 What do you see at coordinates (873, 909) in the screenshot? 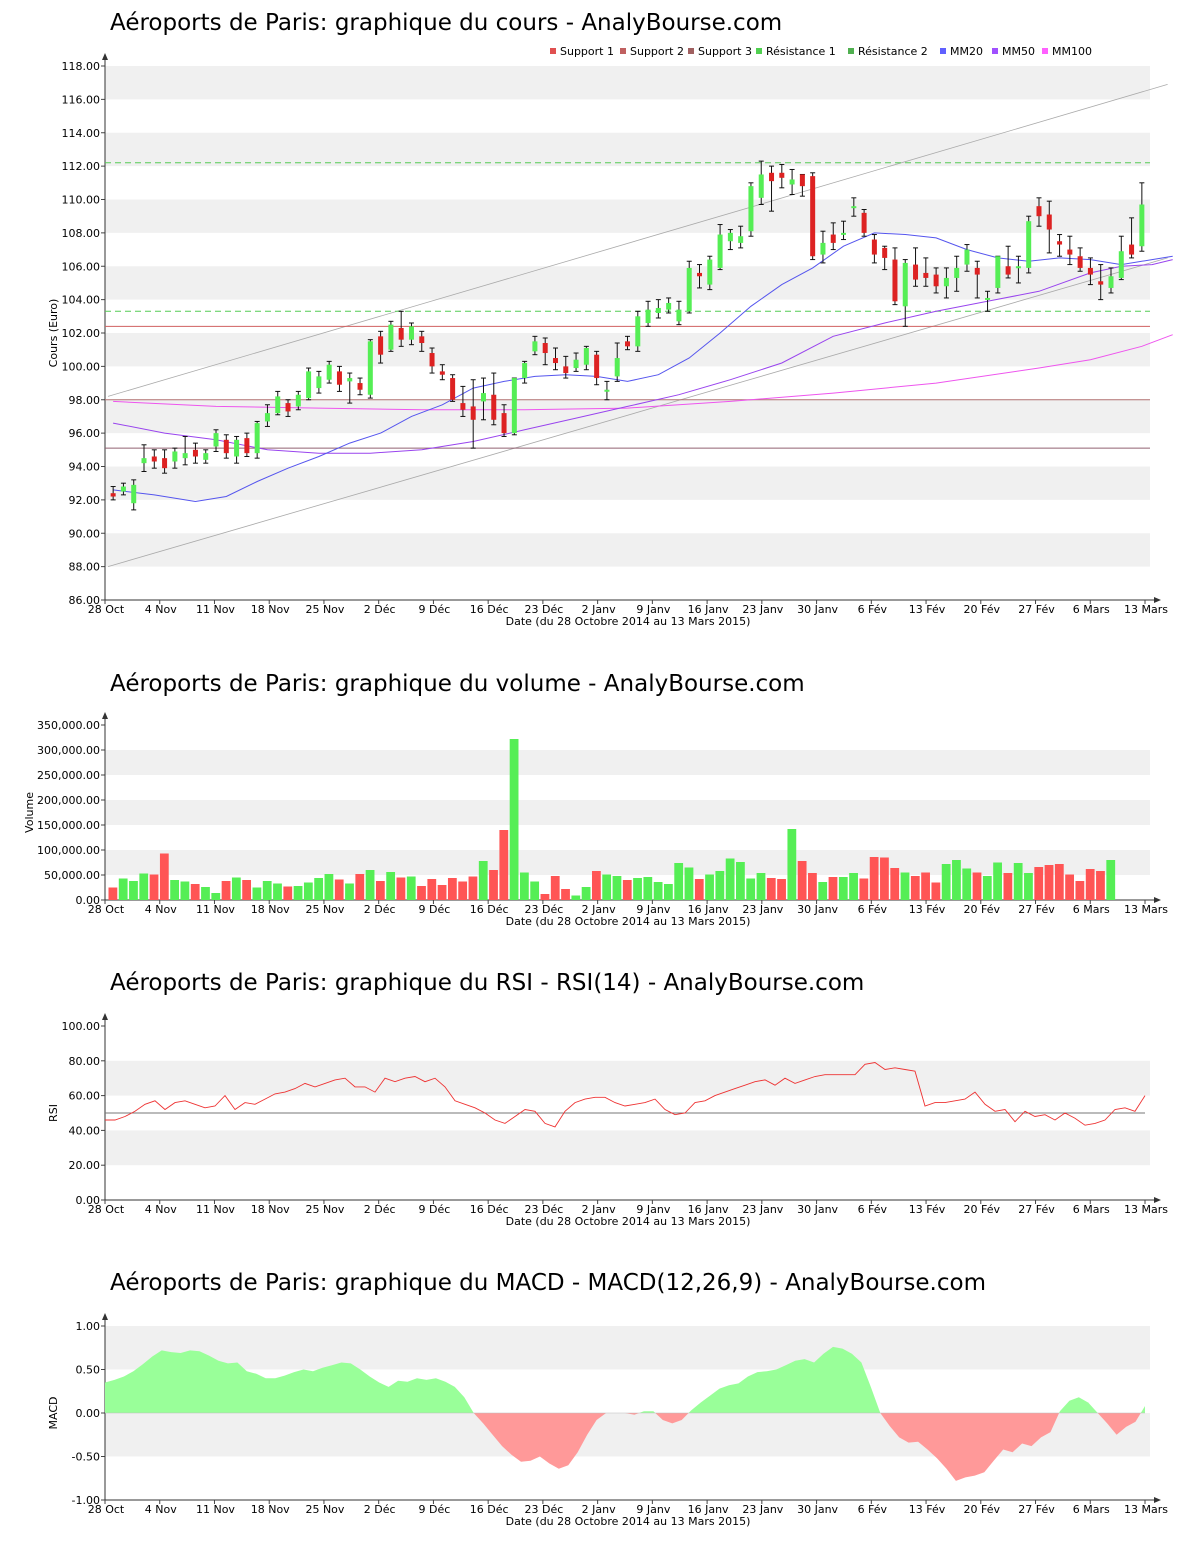
I see `x-tick-label: 6 Fév` at bounding box center [873, 909].